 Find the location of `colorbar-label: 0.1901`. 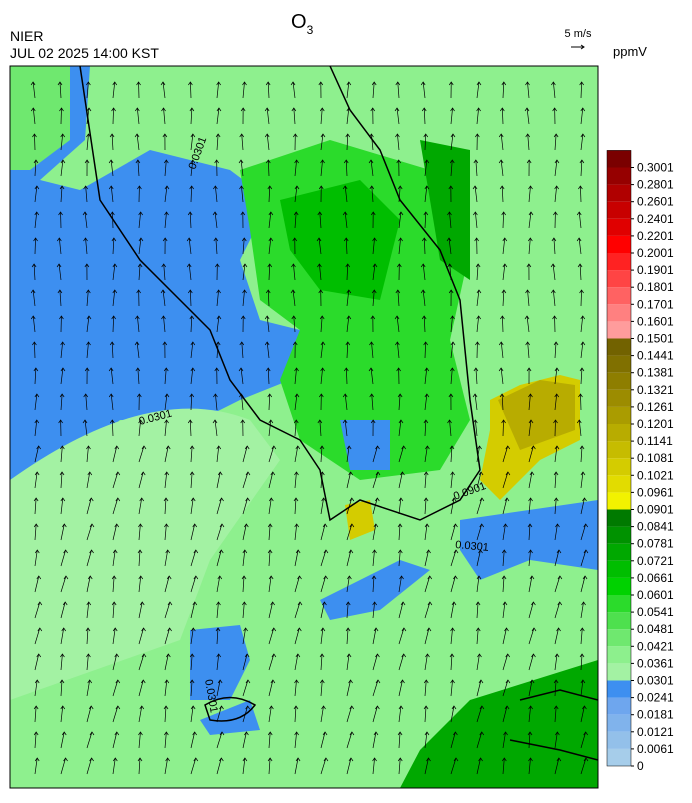

colorbar-label: 0.1901 is located at coordinates (655, 270).